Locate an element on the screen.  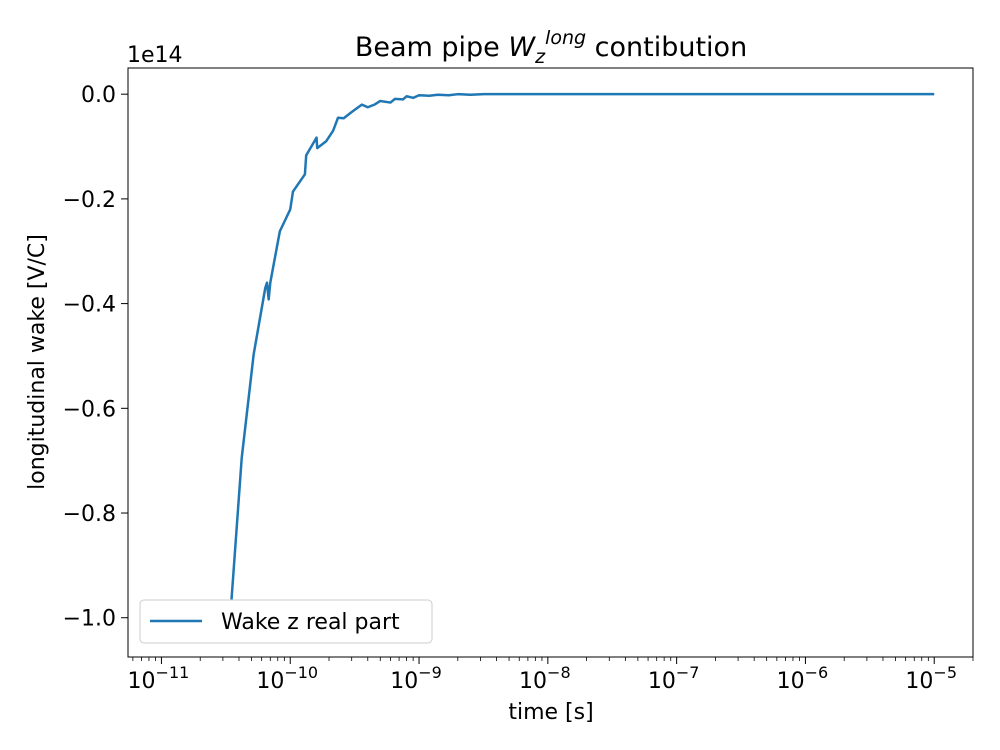
x-tick-label-4: 10⁻⁷ is located at coordinates (674, 678).